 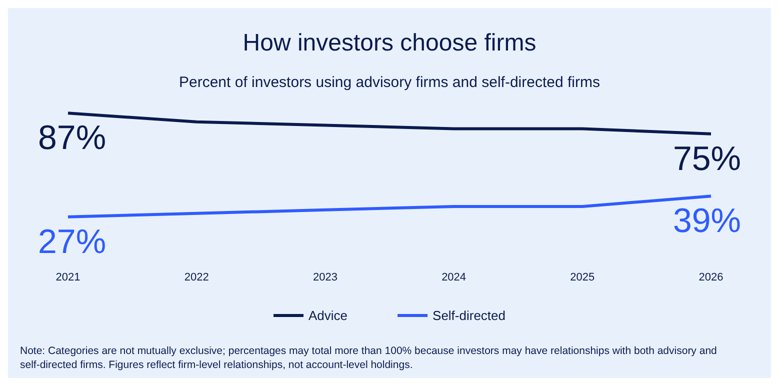 I want to click on x-tick-label: 2025, so click(x=582, y=278).